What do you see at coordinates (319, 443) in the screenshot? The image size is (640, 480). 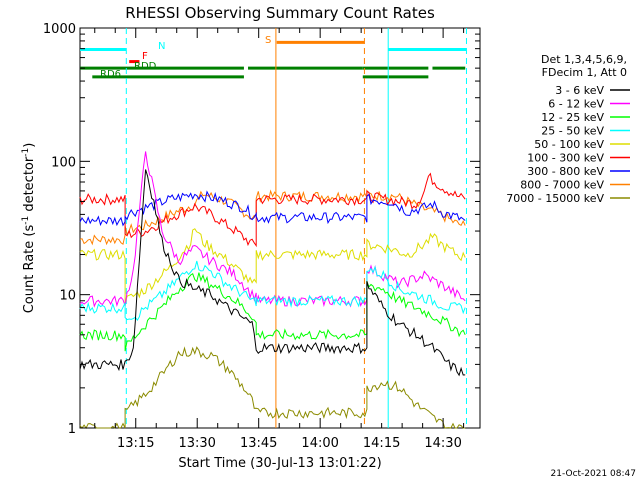 I see `x-tick-label: 14:00` at bounding box center [319, 443].